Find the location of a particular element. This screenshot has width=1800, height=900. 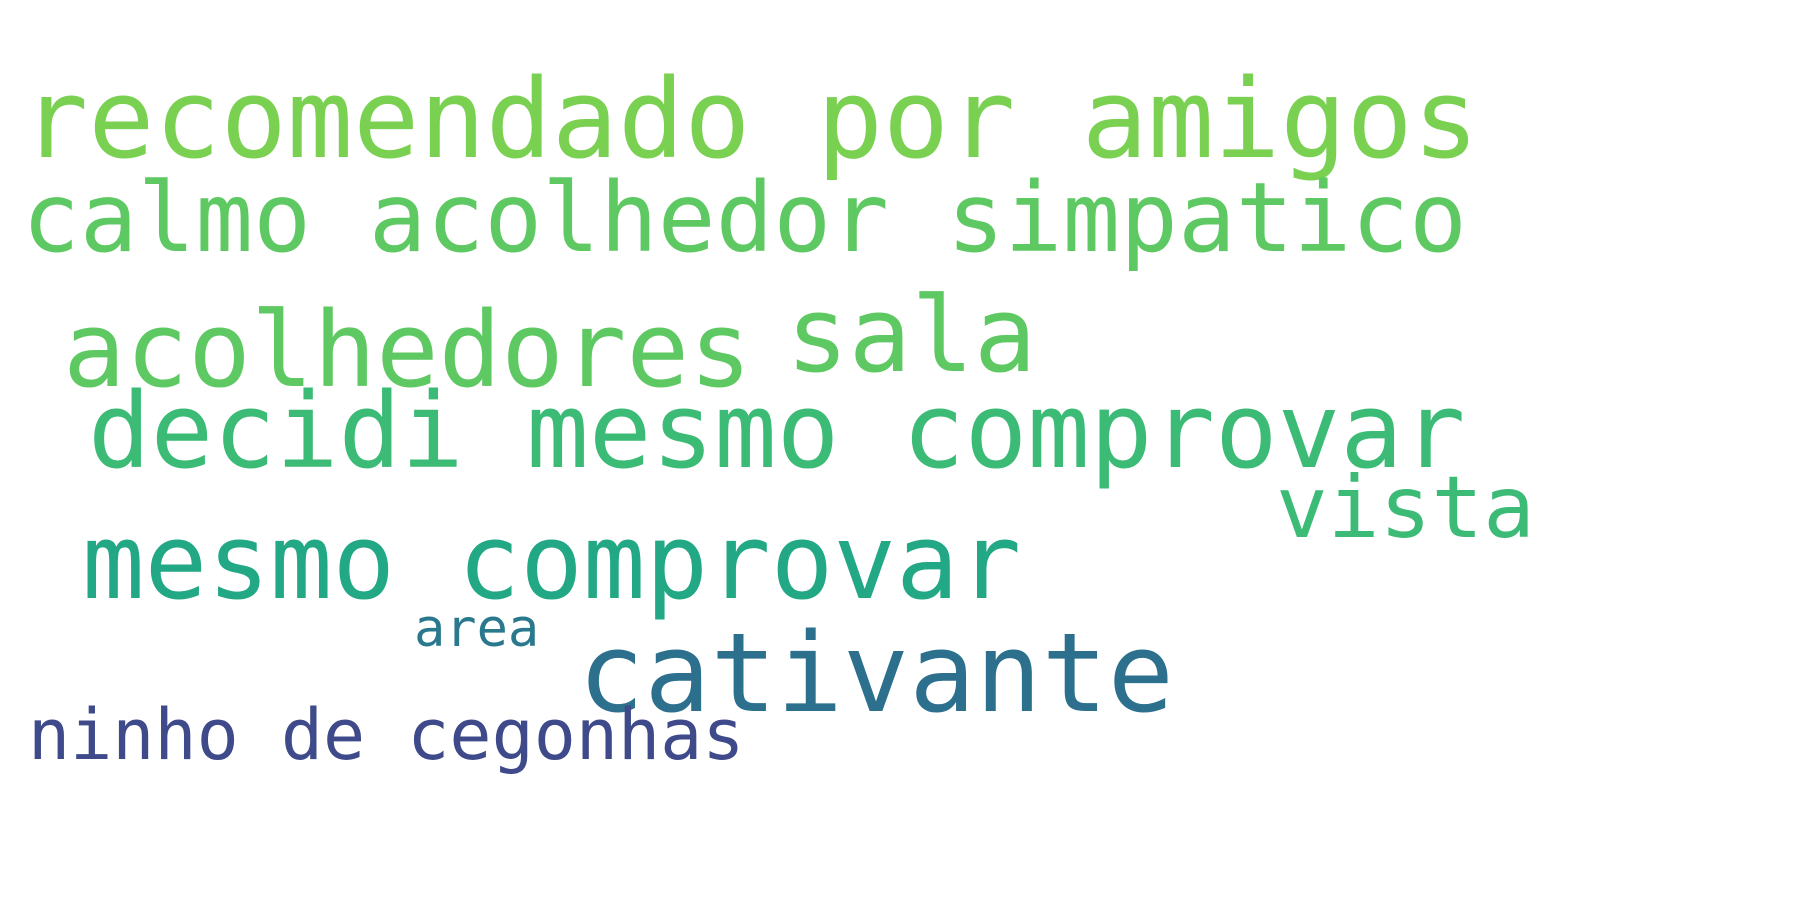

word-ninho-de-cegonhas: ninho de cegonhas is located at coordinates (386, 735).